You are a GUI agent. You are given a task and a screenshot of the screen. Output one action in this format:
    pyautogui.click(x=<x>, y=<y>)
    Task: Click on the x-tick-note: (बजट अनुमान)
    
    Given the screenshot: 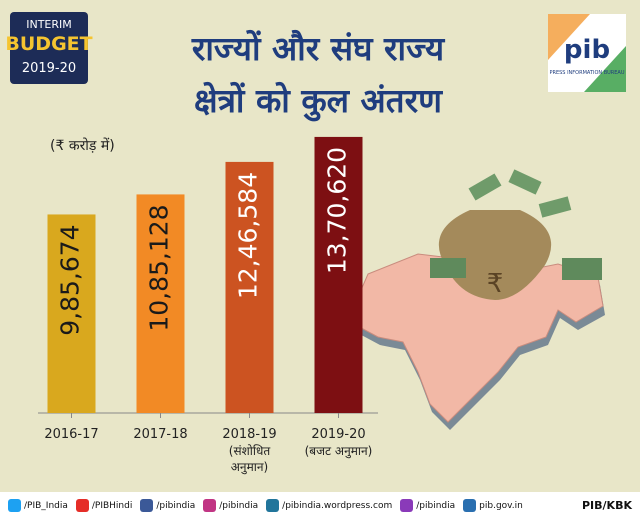 What is the action you would take?
    pyautogui.click(x=338, y=451)
    